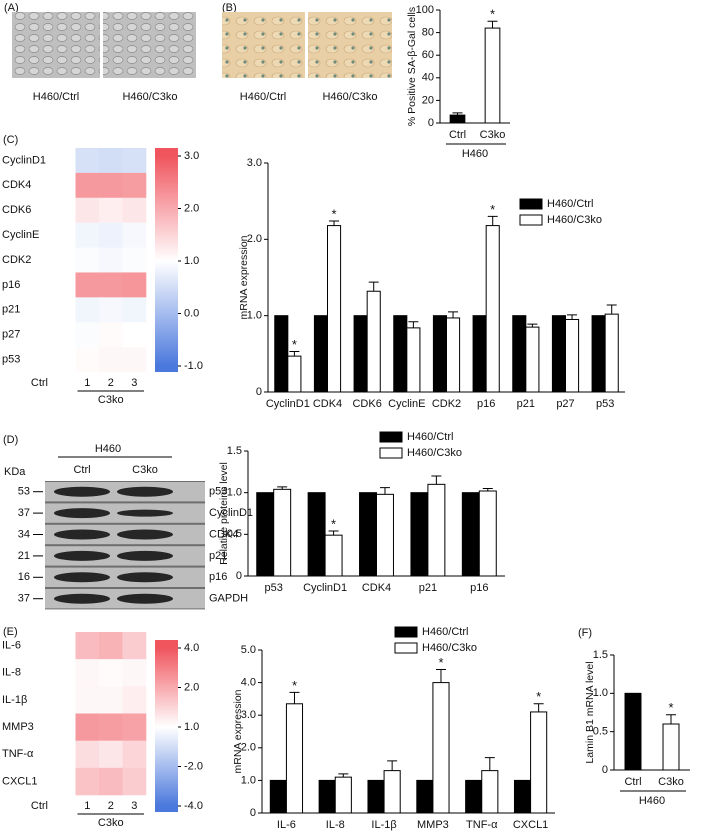 The width and height of the screenshot is (709, 836). I want to click on blot-column: Ctrl, so click(81, 470).